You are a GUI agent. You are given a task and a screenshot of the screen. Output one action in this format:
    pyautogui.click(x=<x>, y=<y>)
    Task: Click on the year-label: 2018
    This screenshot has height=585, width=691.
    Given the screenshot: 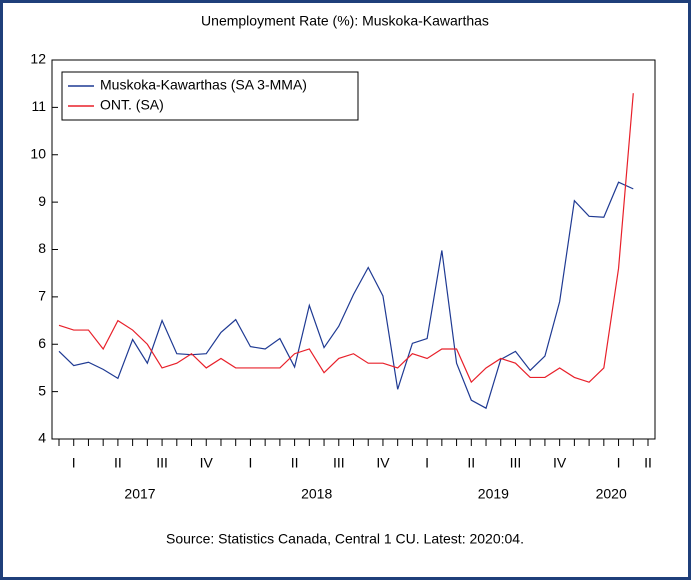 What is the action you would take?
    pyautogui.click(x=316, y=494)
    